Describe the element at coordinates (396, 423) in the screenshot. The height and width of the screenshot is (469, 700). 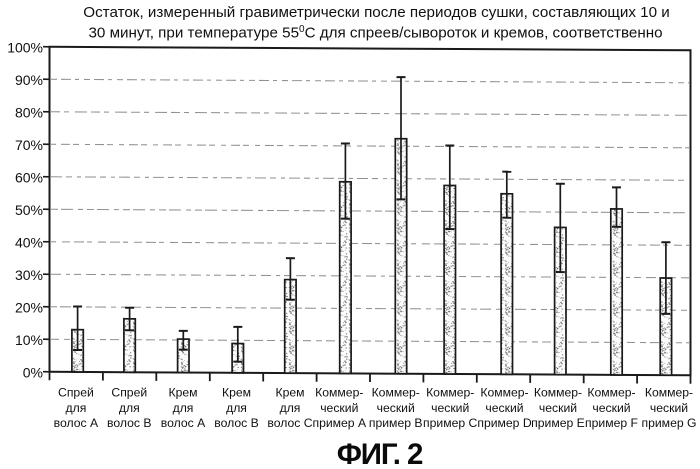
I see `svg-text: пример B` at that location.